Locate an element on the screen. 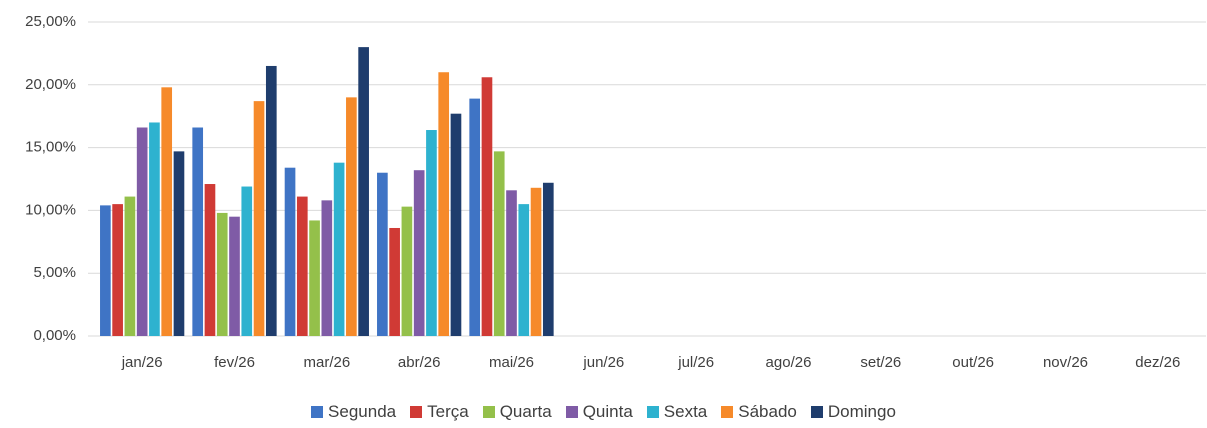 The height and width of the screenshot is (428, 1207). x-tick-label: out/26 is located at coordinates (973, 362).